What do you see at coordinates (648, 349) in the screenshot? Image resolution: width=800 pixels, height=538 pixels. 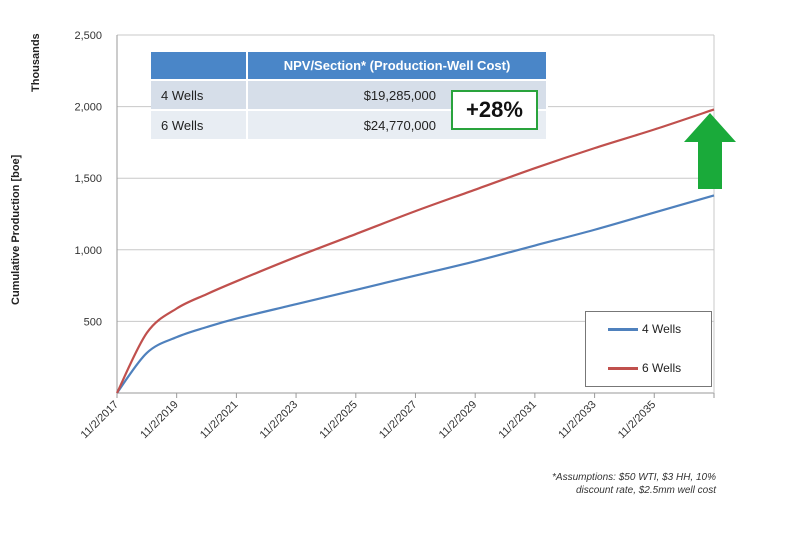 I see `chart-legend: 4 Wells 6 Wells` at bounding box center [648, 349].